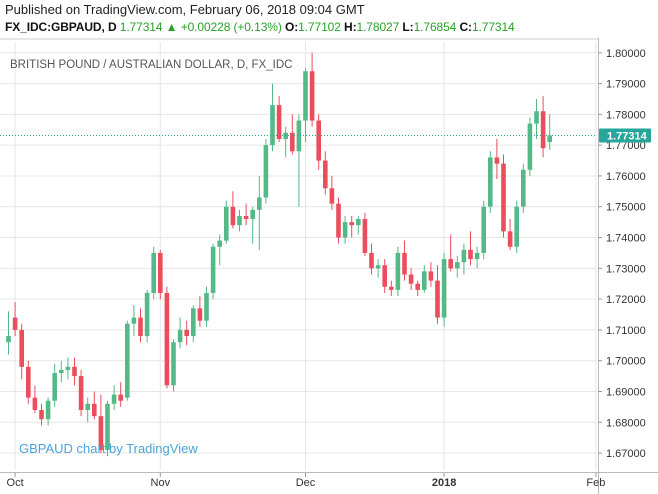 Image resolution: width=658 pixels, height=494 pixels. What do you see at coordinates (626, 54) in the screenshot?
I see `y-tick-label: 1.80000` at bounding box center [626, 54].